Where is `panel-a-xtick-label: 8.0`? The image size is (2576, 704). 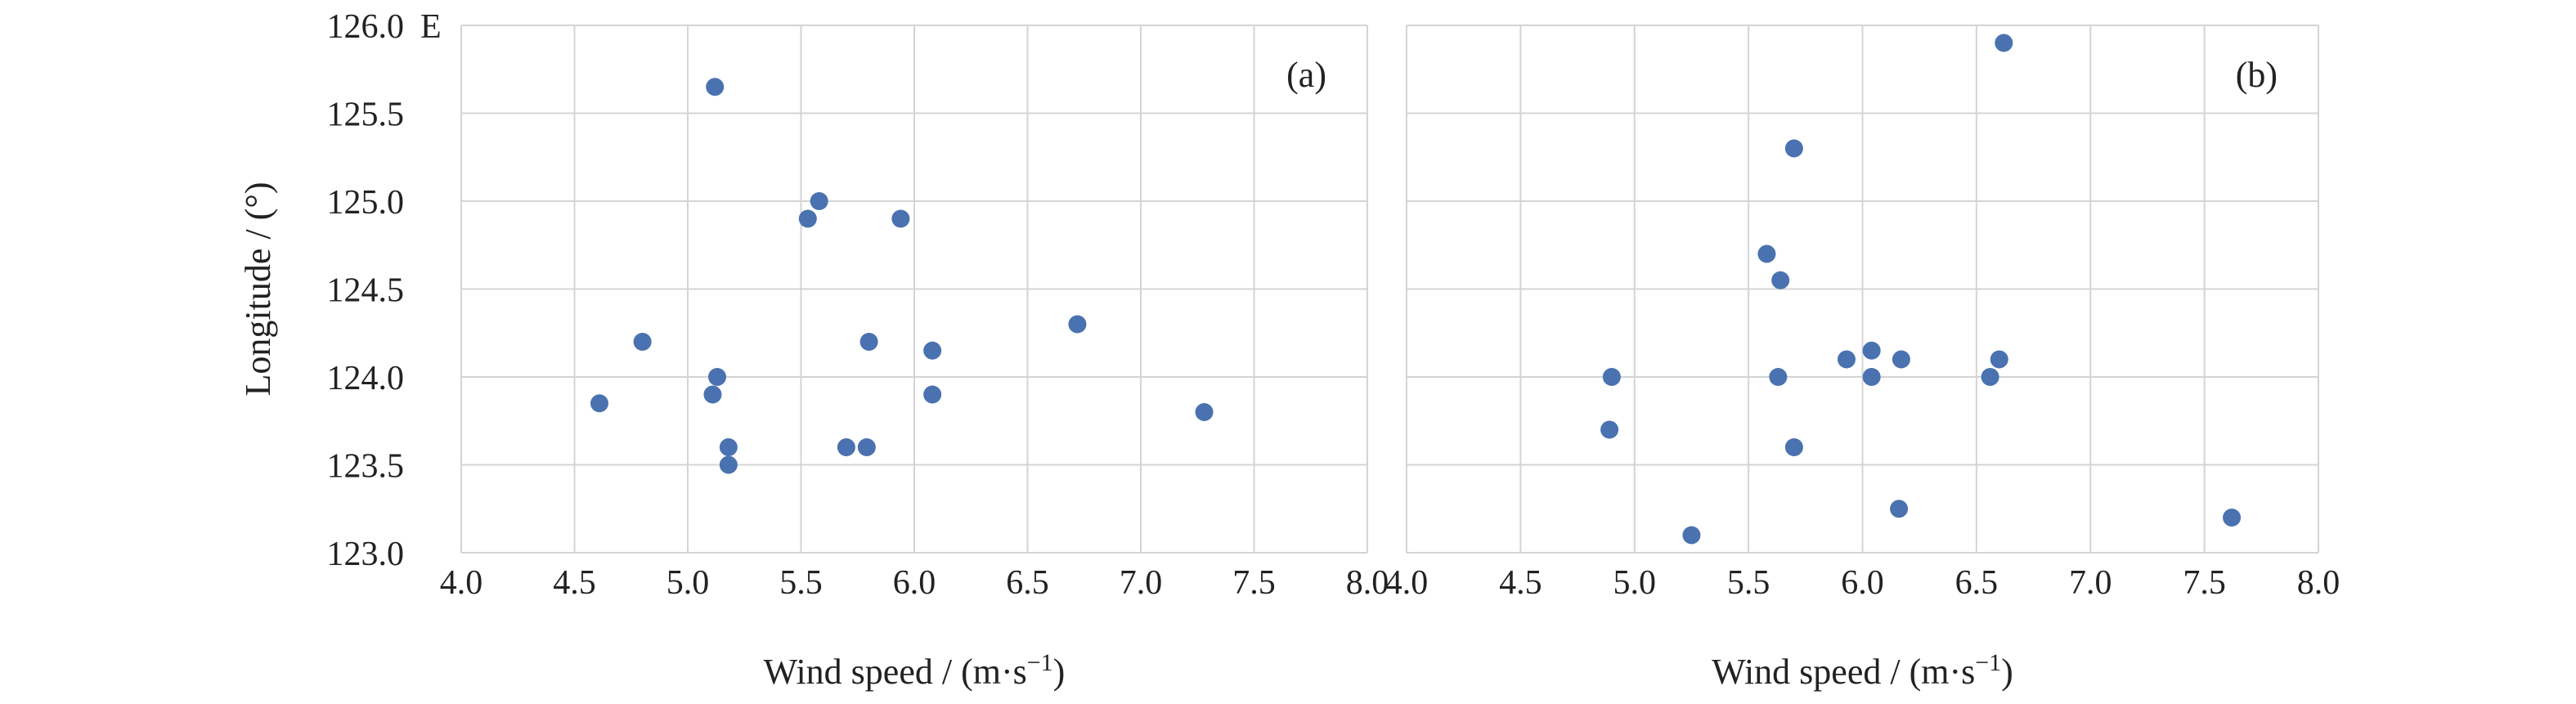 panel-a-xtick-label: 8.0 is located at coordinates (1367, 583).